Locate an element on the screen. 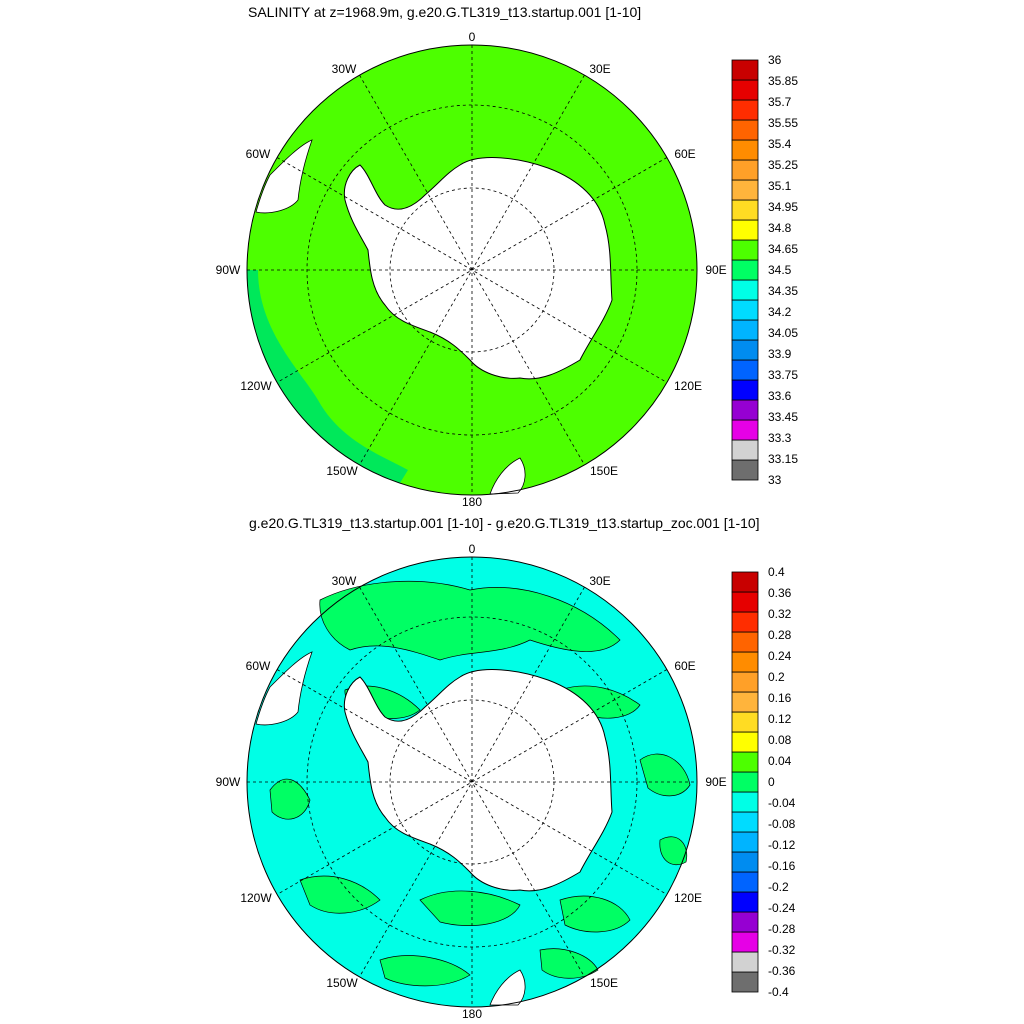  top-land-south-america is located at coordinates (284, 176).